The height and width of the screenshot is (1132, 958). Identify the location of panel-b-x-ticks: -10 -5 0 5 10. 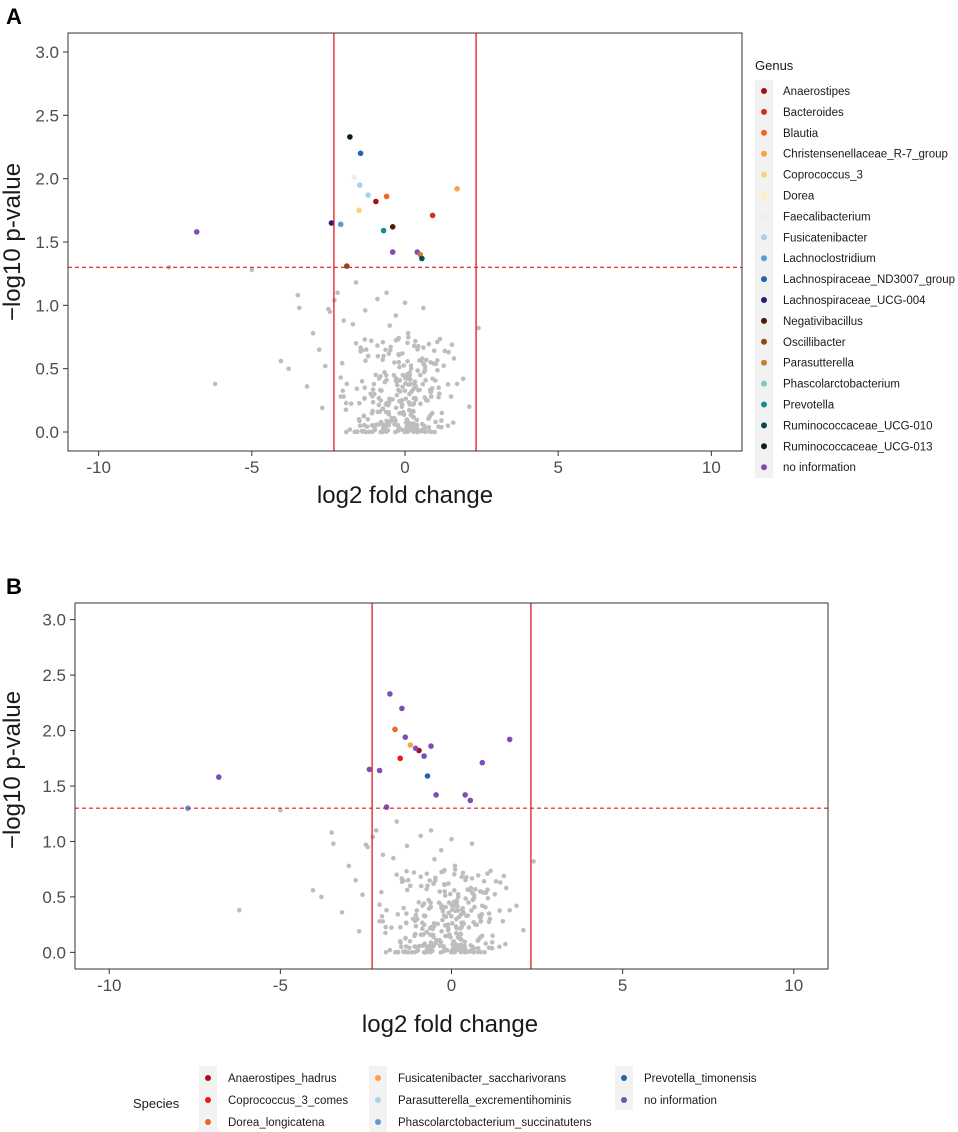
(450, 982).